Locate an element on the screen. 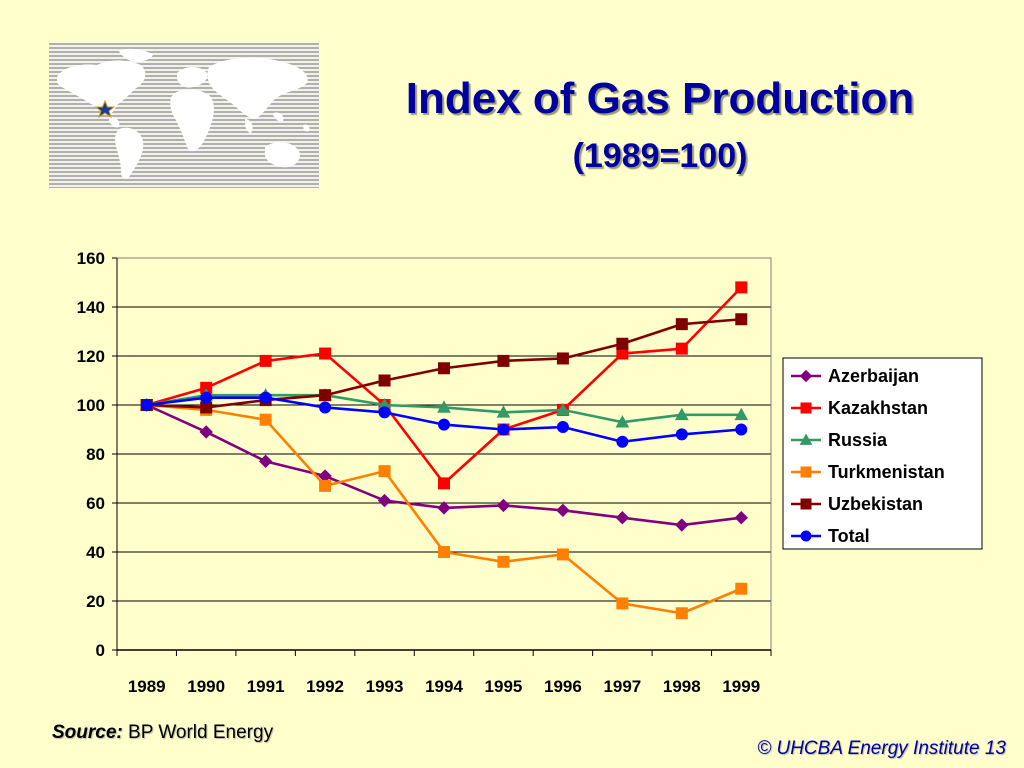 The image size is (1024, 768). legend is located at coordinates (882, 453).